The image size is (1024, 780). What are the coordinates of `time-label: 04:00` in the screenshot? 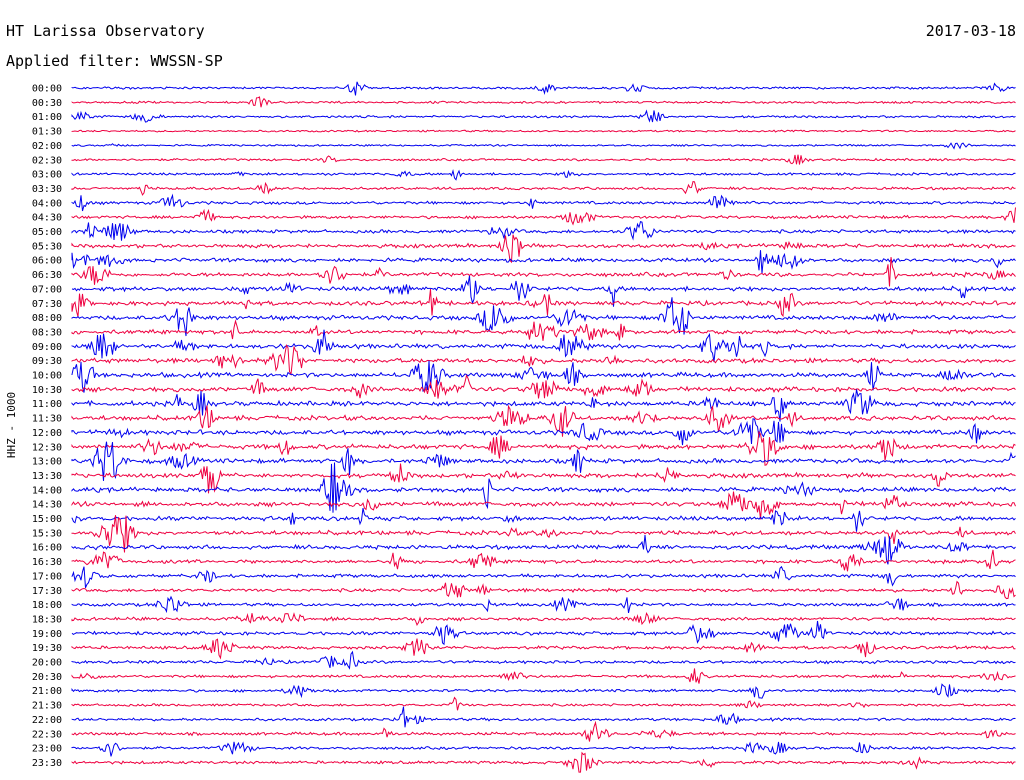 It's located at (47, 203).